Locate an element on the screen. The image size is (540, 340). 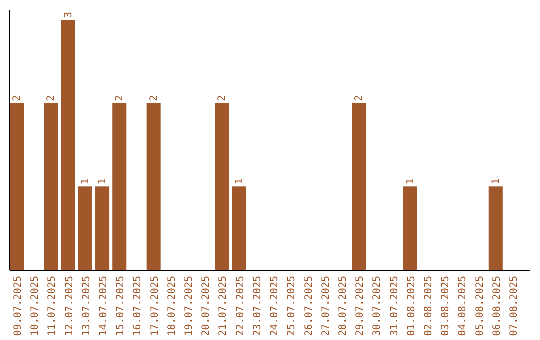
x-tick-label: 26.07.2025 is located at coordinates (309, 306).